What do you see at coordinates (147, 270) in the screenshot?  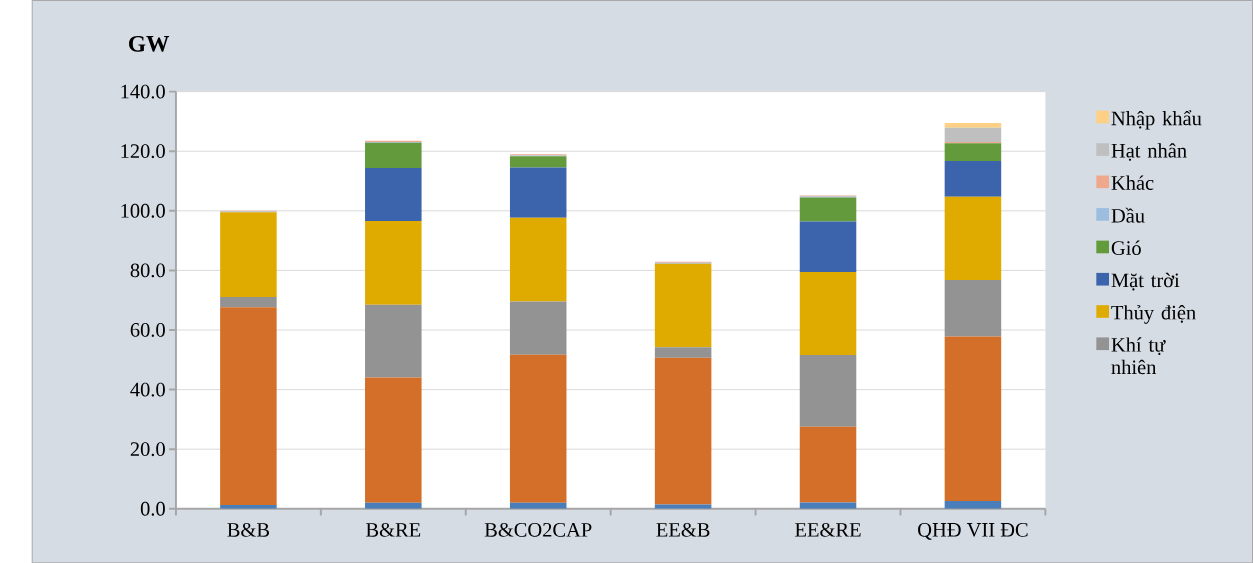 I see `y-tick-label: 80.0` at bounding box center [147, 270].